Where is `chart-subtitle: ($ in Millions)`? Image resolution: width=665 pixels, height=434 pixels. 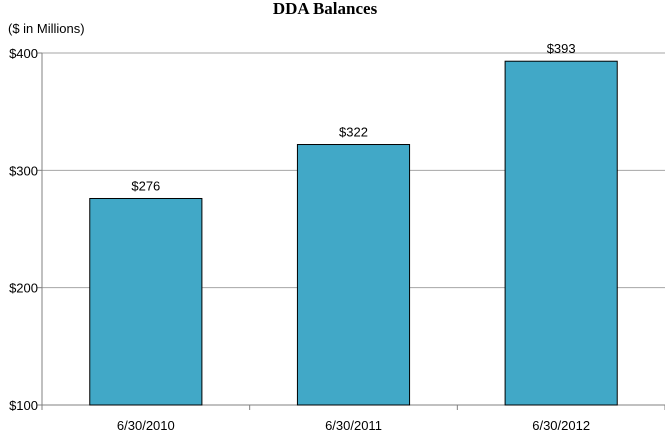
chart-subtitle: ($ in Millions) is located at coordinates (46, 28).